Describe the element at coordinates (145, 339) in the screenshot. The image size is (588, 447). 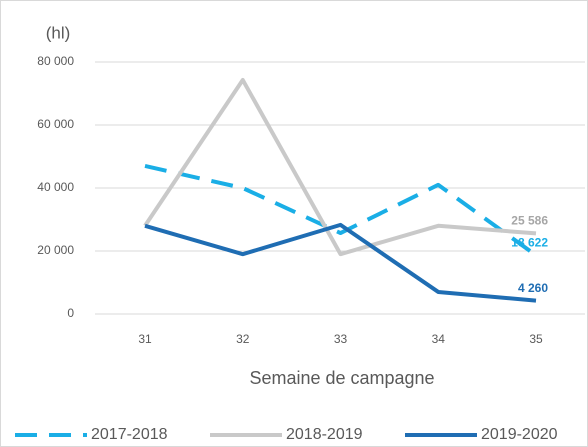
I see `x-tick-label: 31` at that location.